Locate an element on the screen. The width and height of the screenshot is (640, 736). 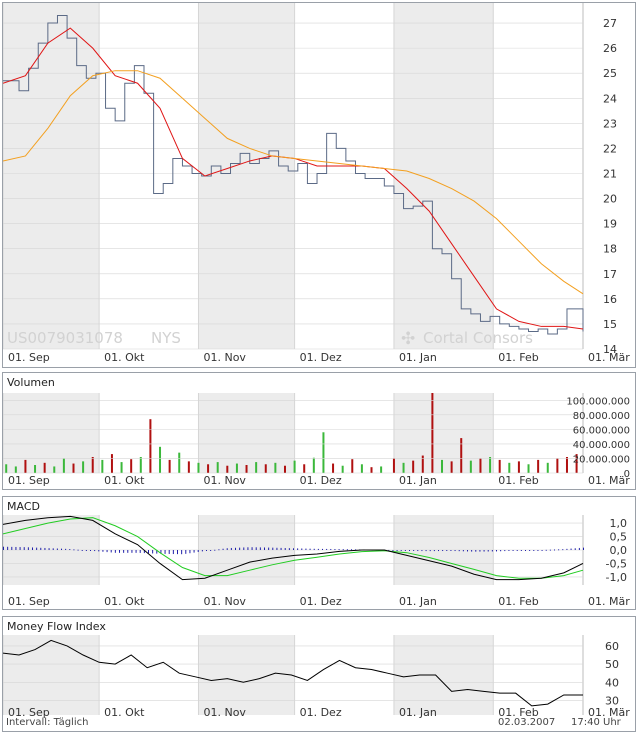
mfi-line is located at coordinates (293, 673).